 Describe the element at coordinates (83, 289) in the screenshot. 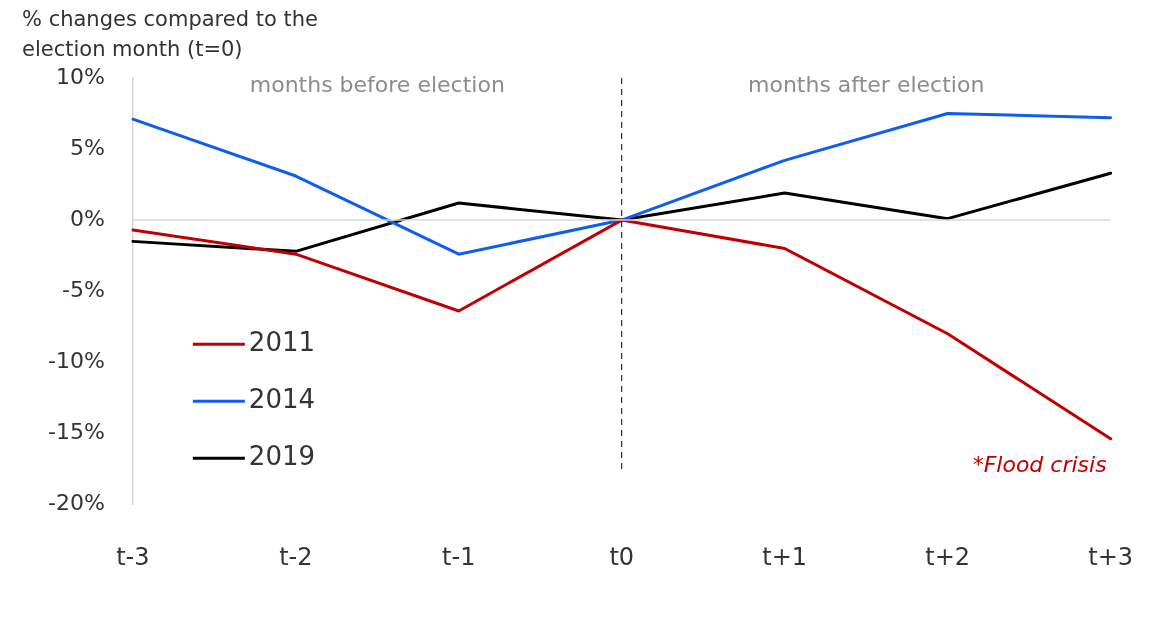

I see `y-tick-label: -5%` at that location.